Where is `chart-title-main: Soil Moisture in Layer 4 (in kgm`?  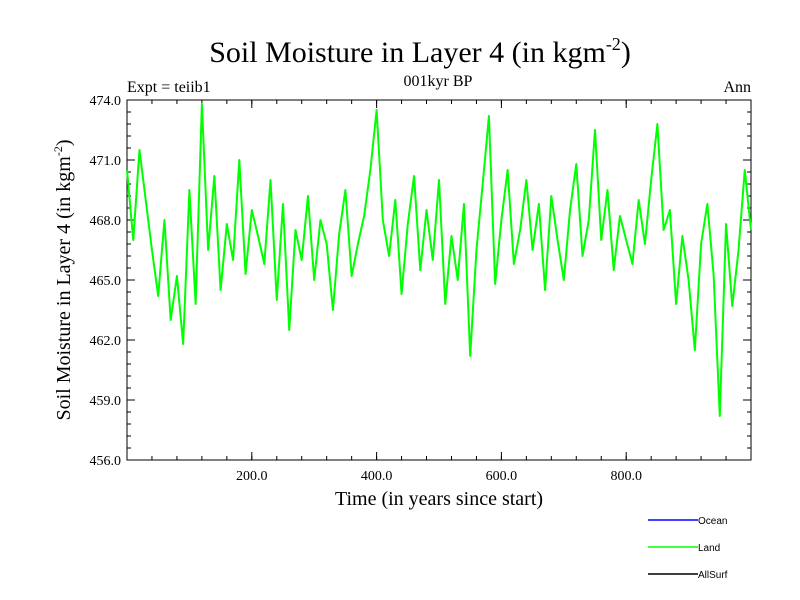
chart-title-main: Soil Moisture in Layer 4 (in kgm is located at coordinates (407, 52).